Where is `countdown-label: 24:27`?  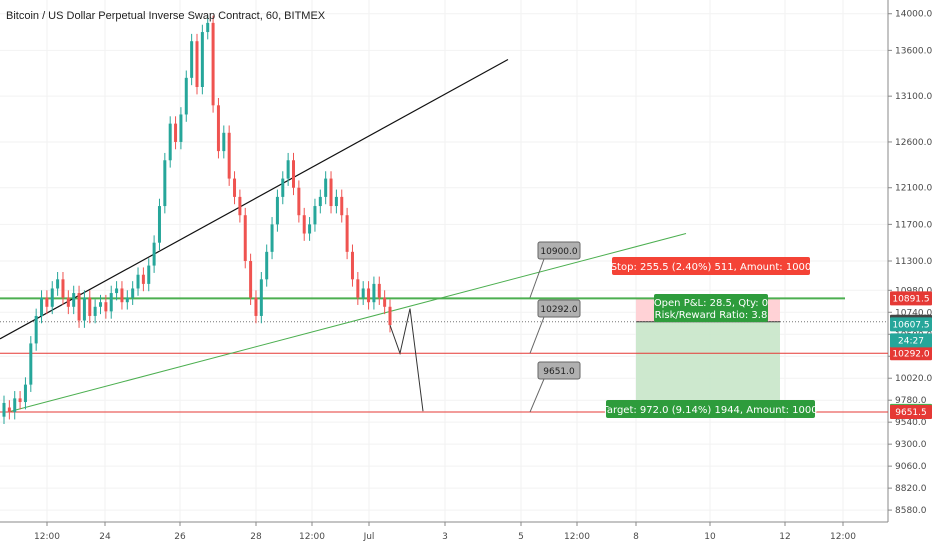
countdown-label: 24:27 is located at coordinates (911, 341).